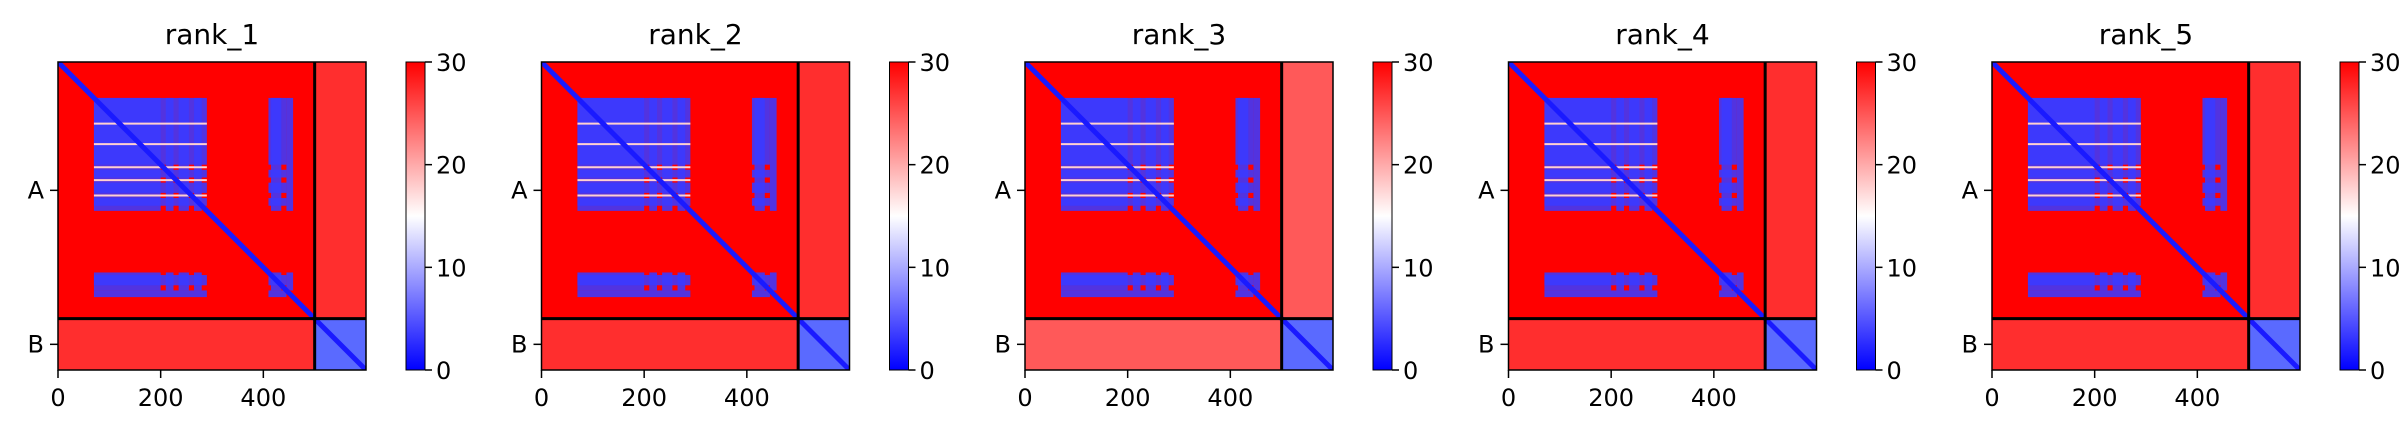 This screenshot has height=438, width=2401. I want to click on panel-title: rank_2, so click(695, 34).